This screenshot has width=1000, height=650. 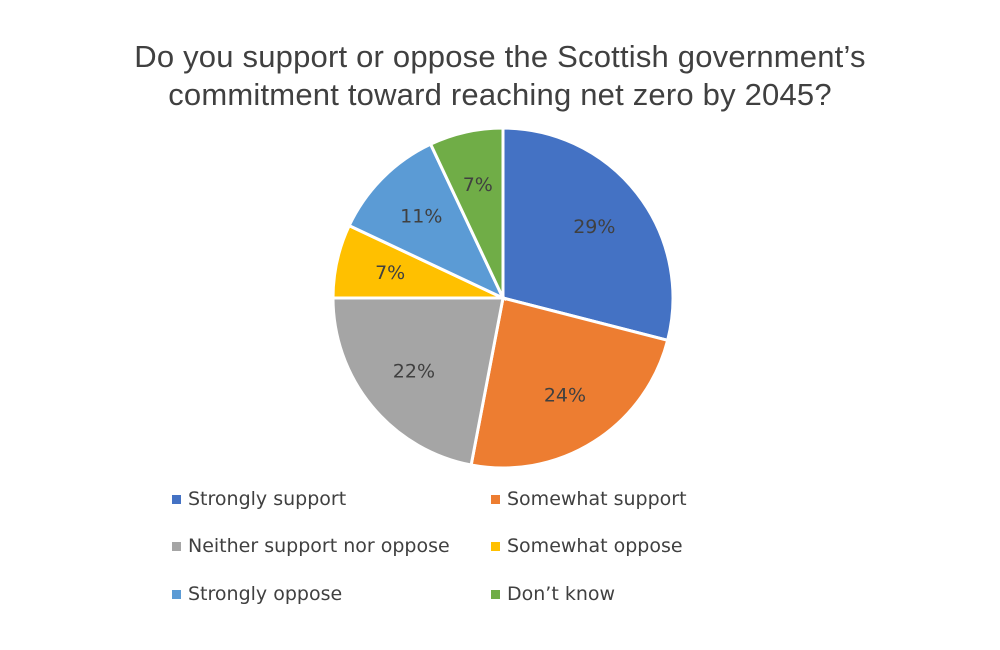 What do you see at coordinates (414, 372) in the screenshot?
I see `data-label-neither-support-nor-oppose: 22%` at bounding box center [414, 372].